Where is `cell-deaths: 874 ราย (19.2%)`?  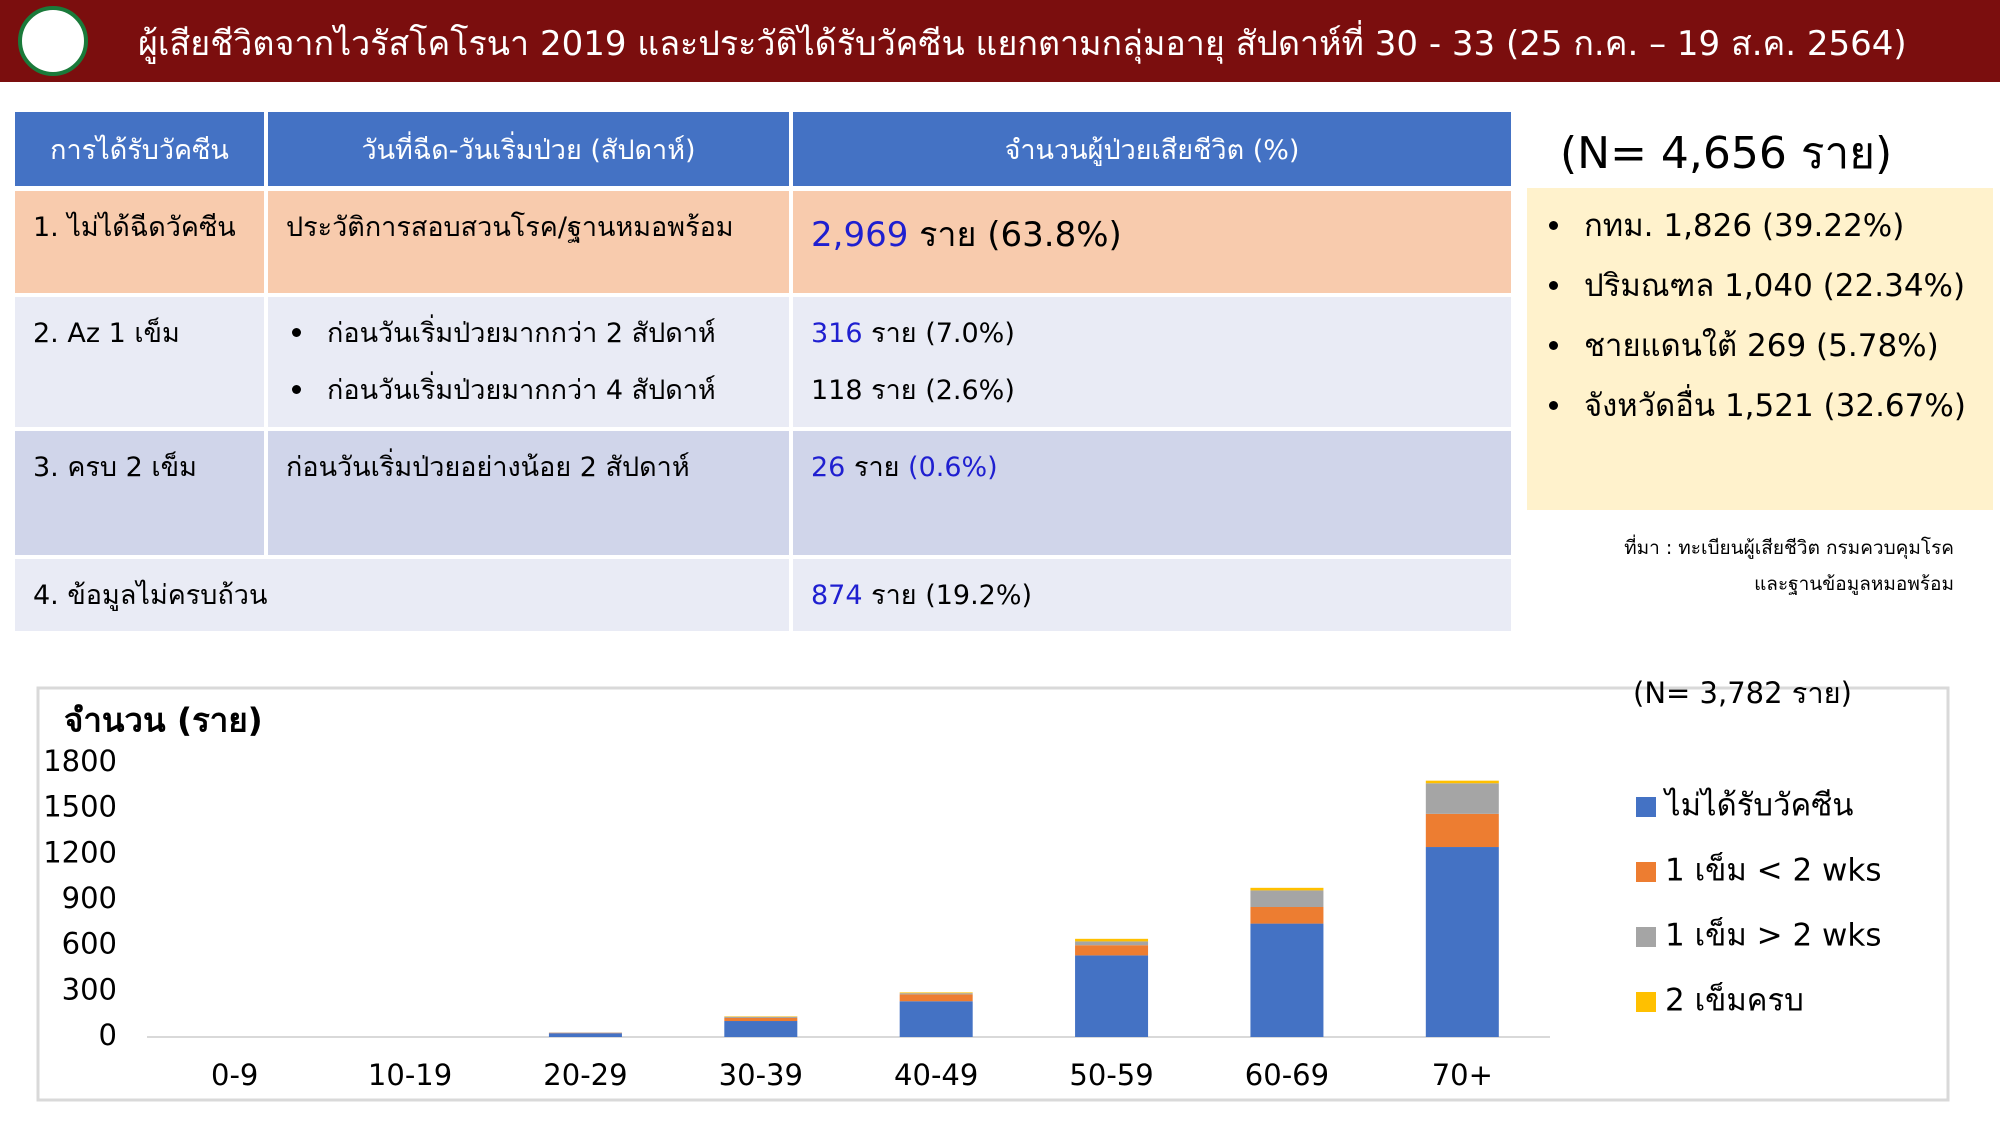 cell-deaths: 874 ราย (19.2%) is located at coordinates (1152, 595).